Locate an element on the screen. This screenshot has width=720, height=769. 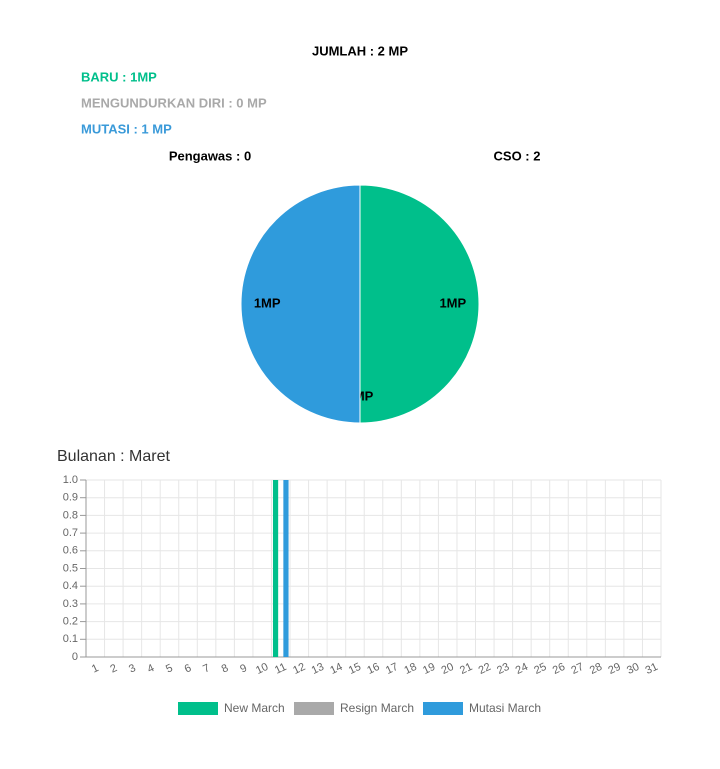
x-tick-label: 23 is located at coordinates (503, 669).